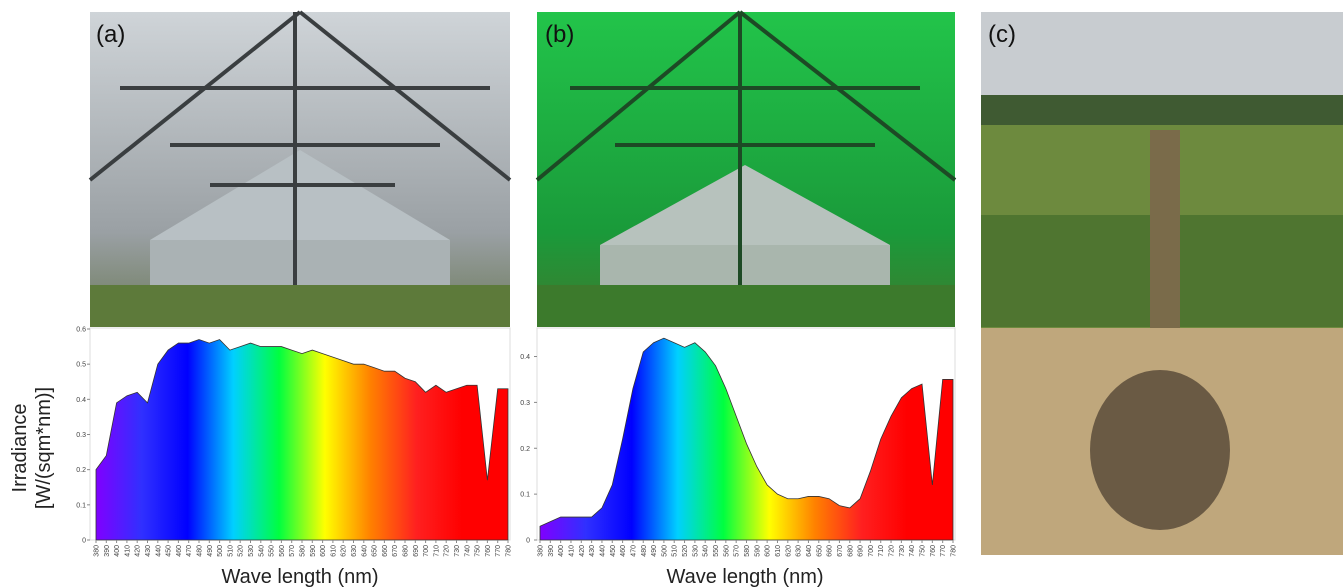 The width and height of the screenshot is (1343, 588). I want to click on panel-label: (b), so click(559, 34).